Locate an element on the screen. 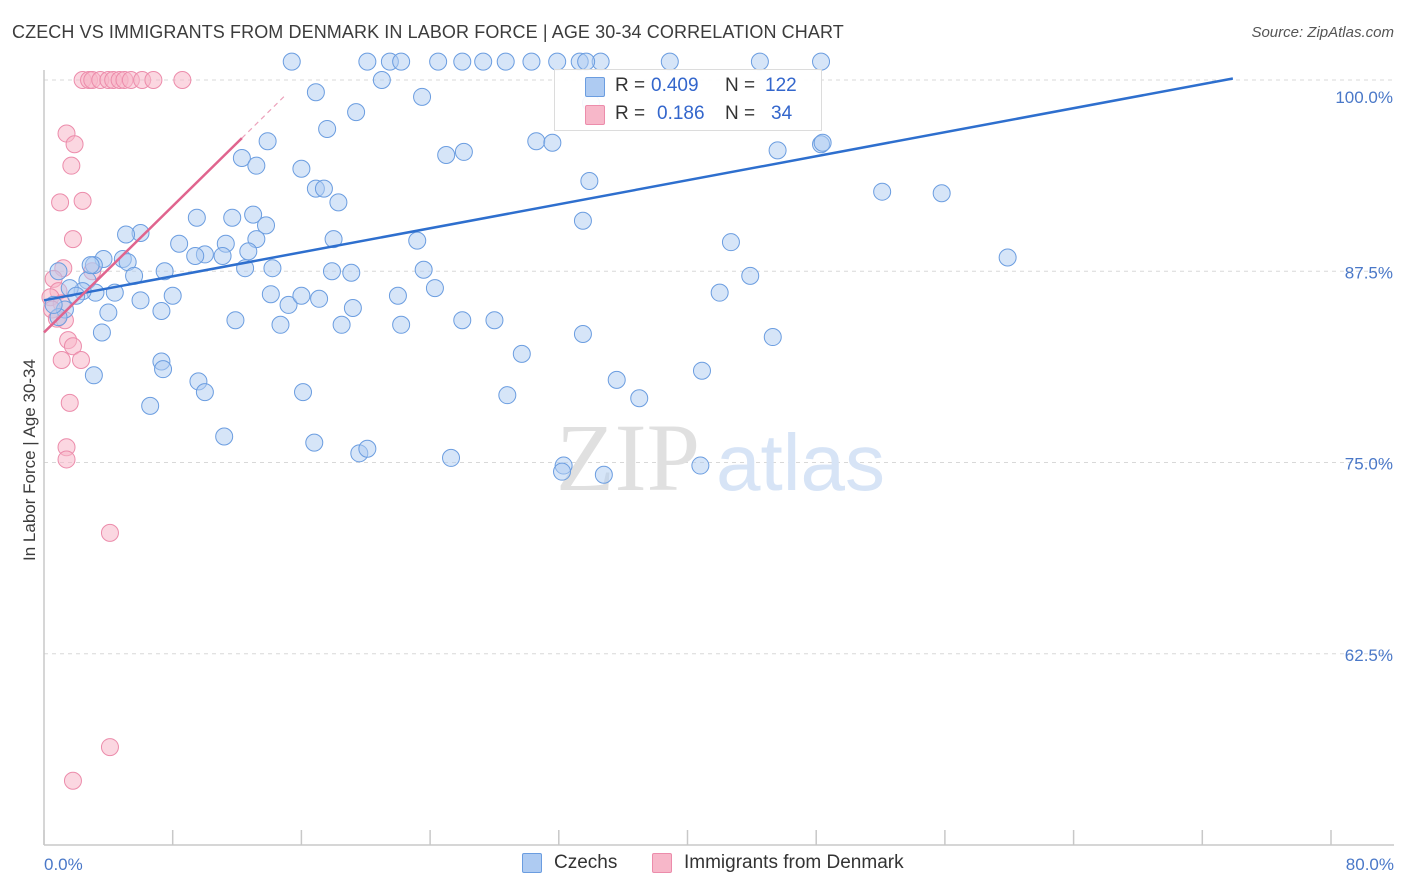  stats-box: R = 0.409 N = 122 R = 0.186 N = 34 is located at coordinates (688, 100).